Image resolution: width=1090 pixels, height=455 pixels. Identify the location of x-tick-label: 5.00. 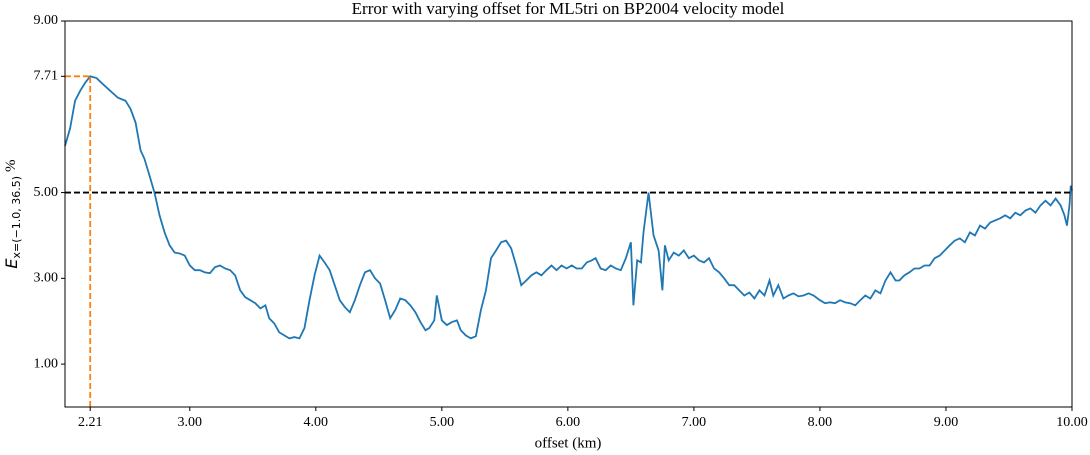
(442, 422).